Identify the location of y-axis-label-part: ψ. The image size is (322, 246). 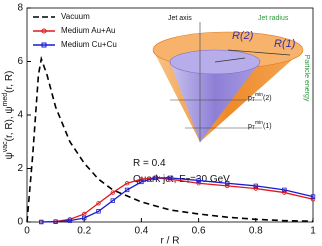
(9, 155).